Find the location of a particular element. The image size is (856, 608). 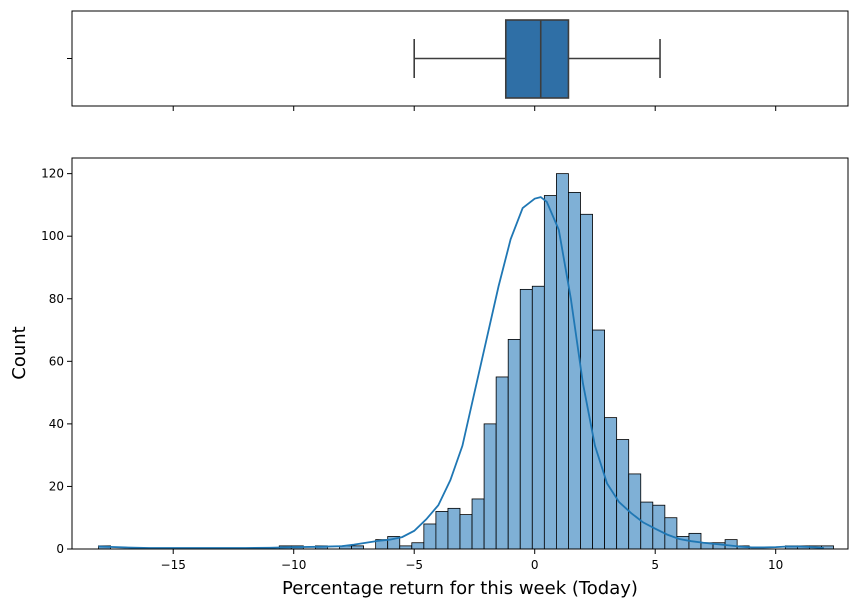

histogram-y-ticks: 0 20 40 60 80 100 120 is located at coordinates (56, 361).